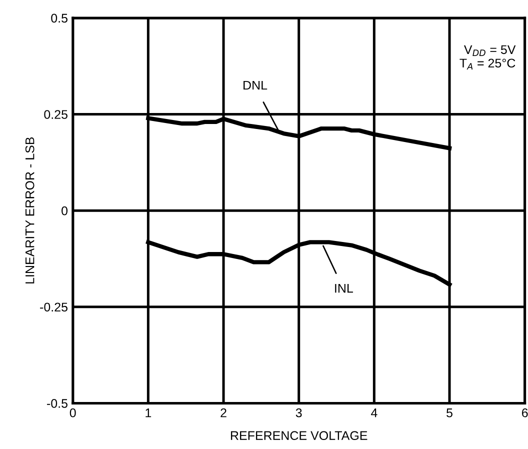 Image resolution: width=528 pixels, height=449 pixels. Describe the element at coordinates (449, 413) in the screenshot. I see `x-tick-label: 5` at that location.